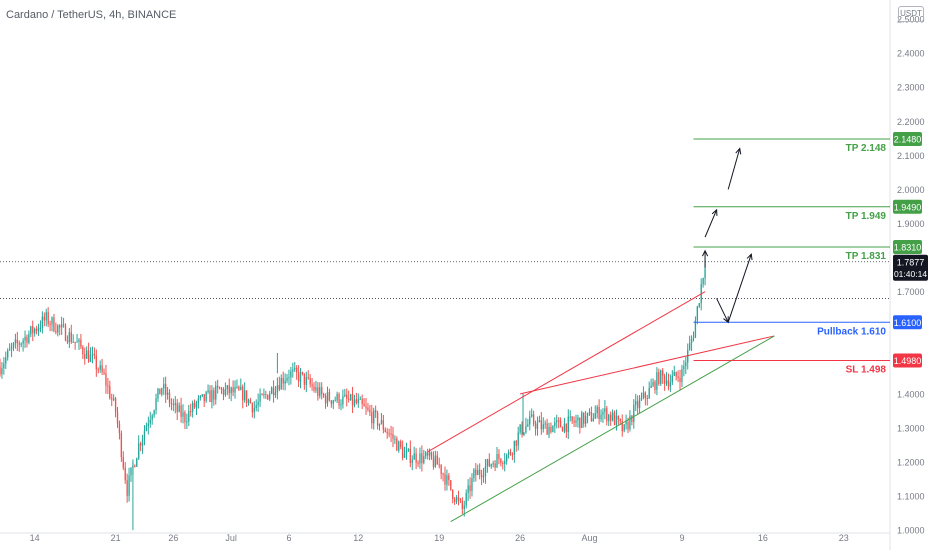 The image size is (932, 555). What do you see at coordinates (911, 262) in the screenshot?
I see `current-price-text: 1.7877` at bounding box center [911, 262].